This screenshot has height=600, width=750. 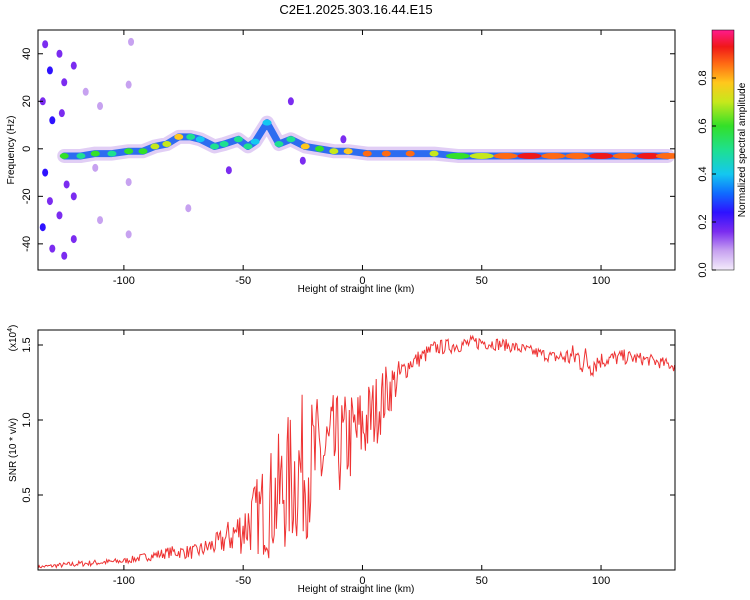 What do you see at coordinates (356, 589) in the screenshot?
I see `snr-x-axis-label: Height of straight line (km)` at bounding box center [356, 589].